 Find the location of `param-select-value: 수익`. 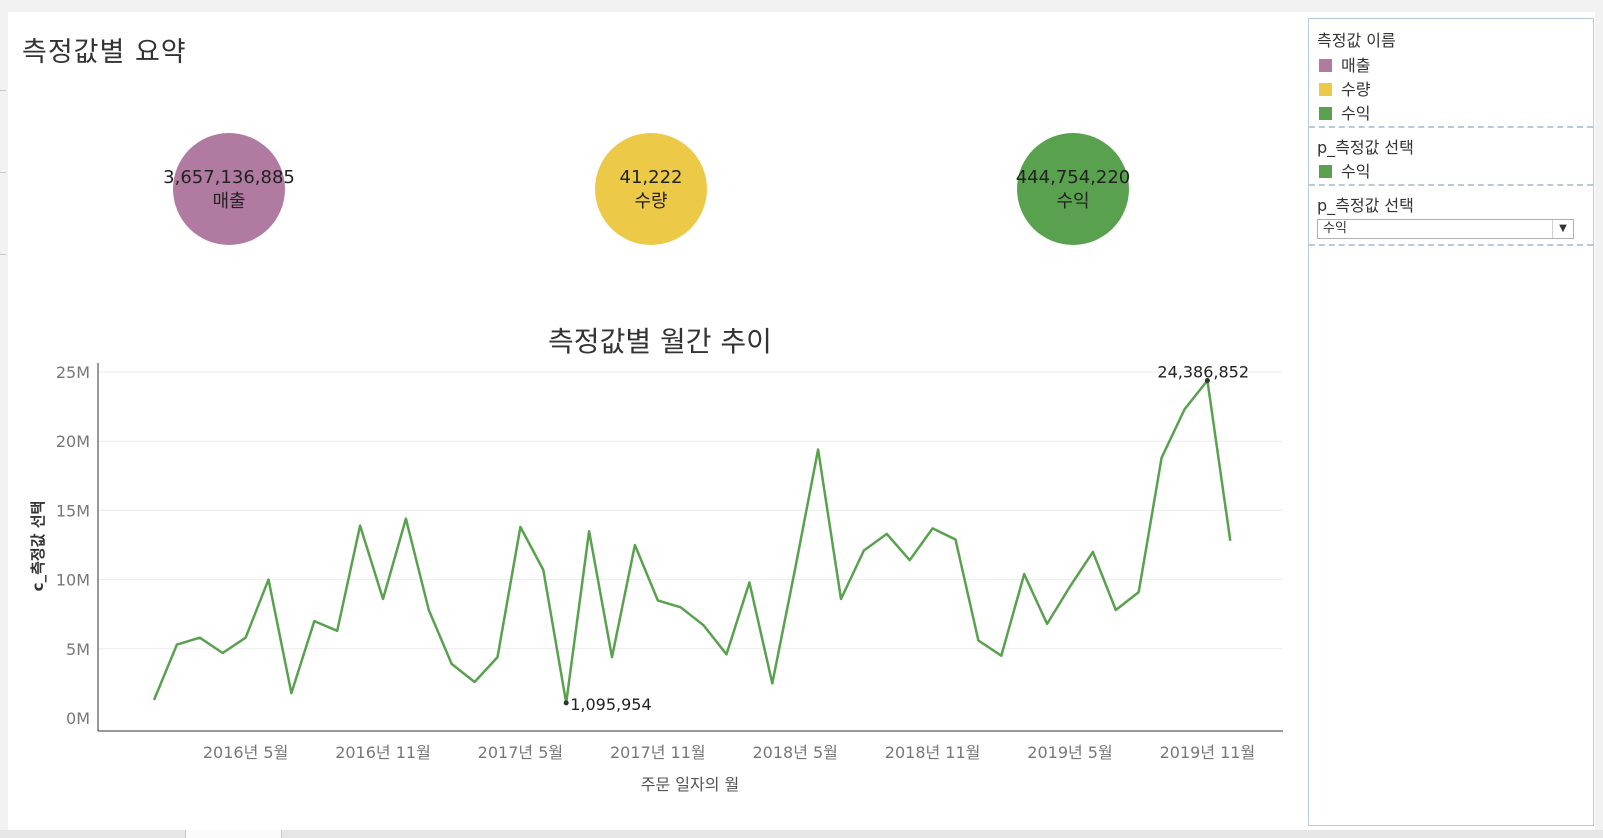

param-select-value: 수익 is located at coordinates (1335, 228).